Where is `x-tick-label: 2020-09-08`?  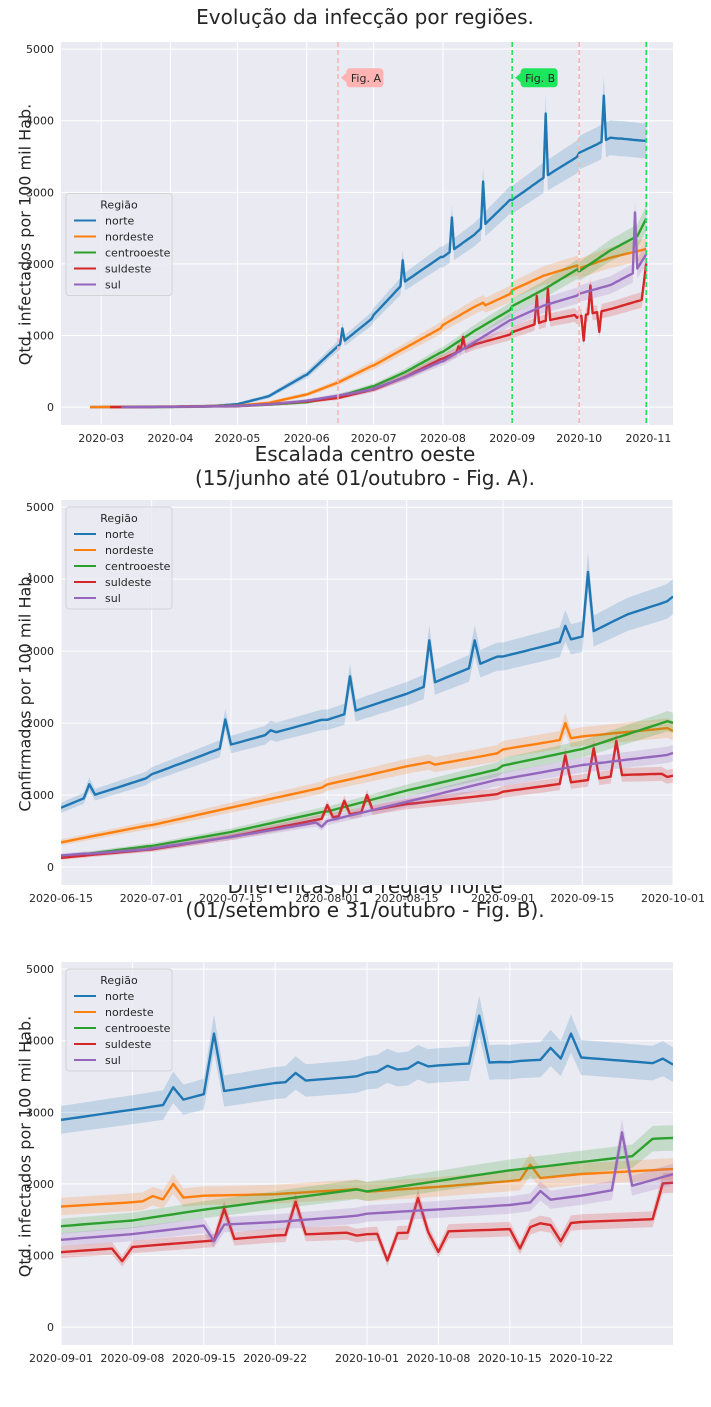
x-tick-label: 2020-09-08 is located at coordinates (132, 1358).